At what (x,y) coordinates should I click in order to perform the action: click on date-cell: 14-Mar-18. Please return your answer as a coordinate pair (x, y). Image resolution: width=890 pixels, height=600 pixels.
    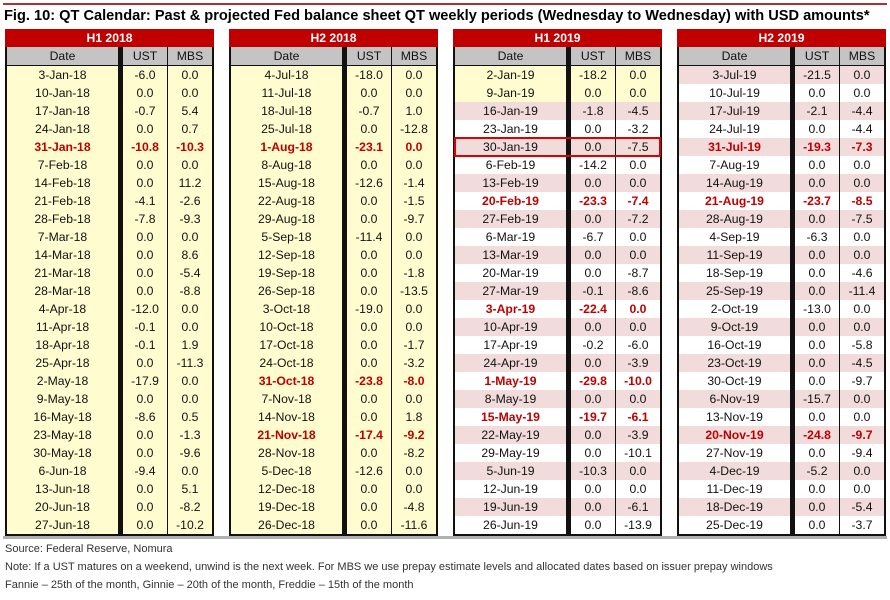
    Looking at the image, I should click on (65, 255).